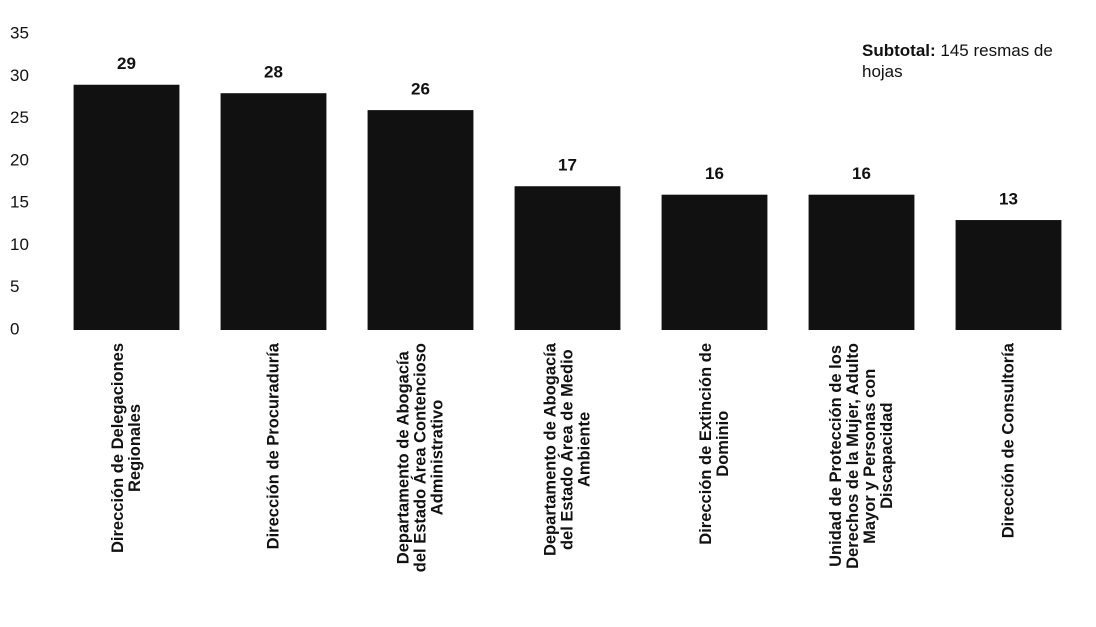 This screenshot has height=627, width=1096. What do you see at coordinates (1008, 441) in the screenshot?
I see `x-tick-label: Dirección de Consultoría` at bounding box center [1008, 441].